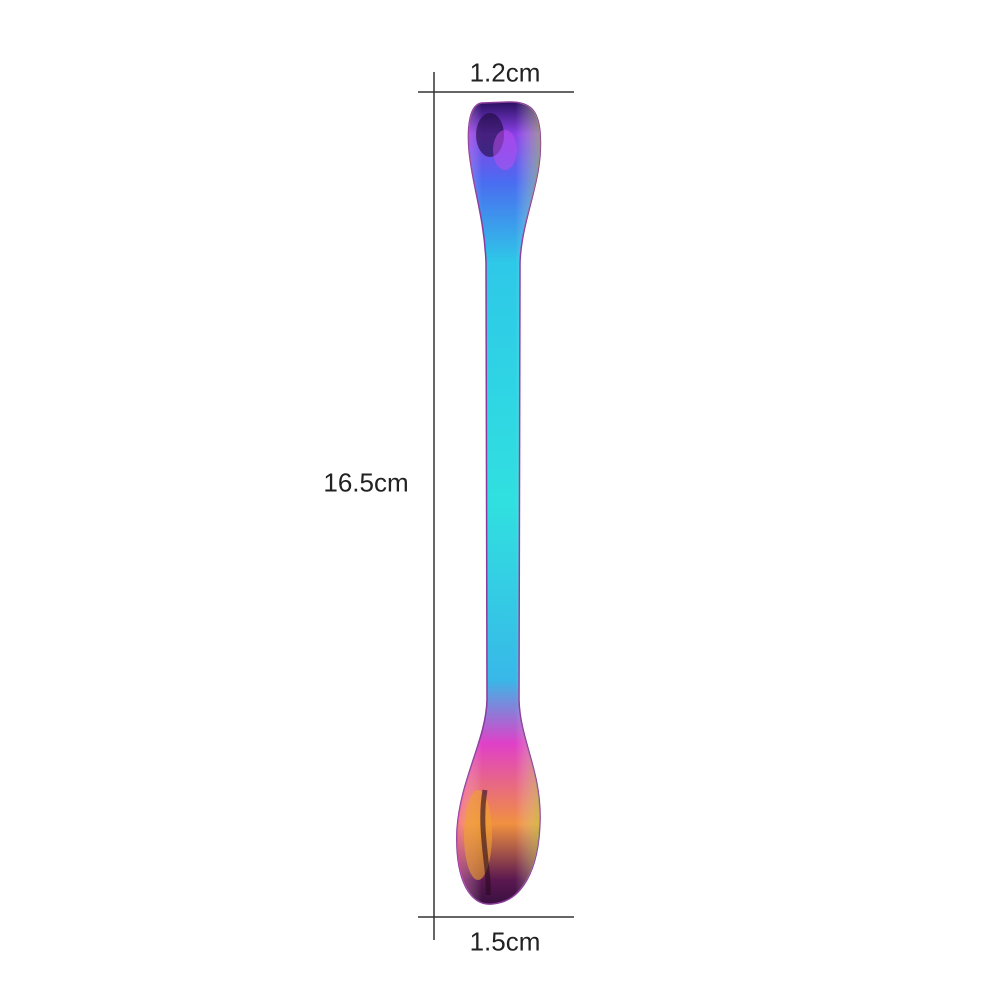 The image size is (1002, 1002). I want to click on bottom-width-label: 1.5cm, so click(505, 941).